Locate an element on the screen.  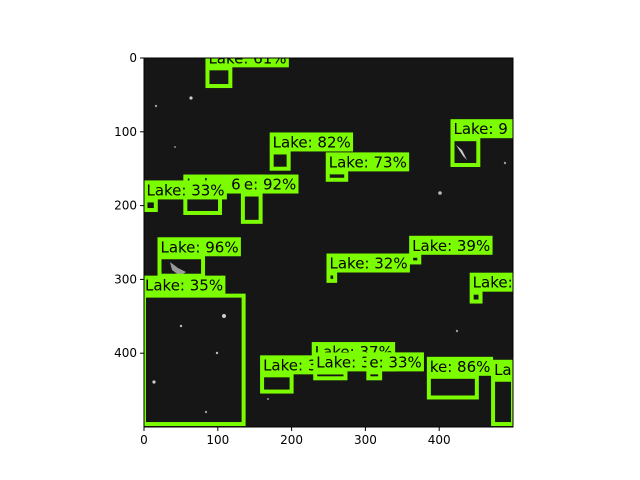
detection-label: Lake: 73% is located at coordinates (368, 162).